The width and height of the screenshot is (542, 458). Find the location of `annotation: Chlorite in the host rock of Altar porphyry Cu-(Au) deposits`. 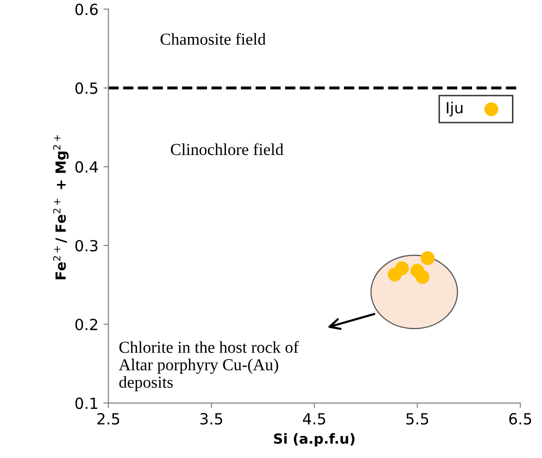

annotation: Chlorite in the host rock of Altar porphyry Cu-(Au) deposits is located at coordinates (208, 366).